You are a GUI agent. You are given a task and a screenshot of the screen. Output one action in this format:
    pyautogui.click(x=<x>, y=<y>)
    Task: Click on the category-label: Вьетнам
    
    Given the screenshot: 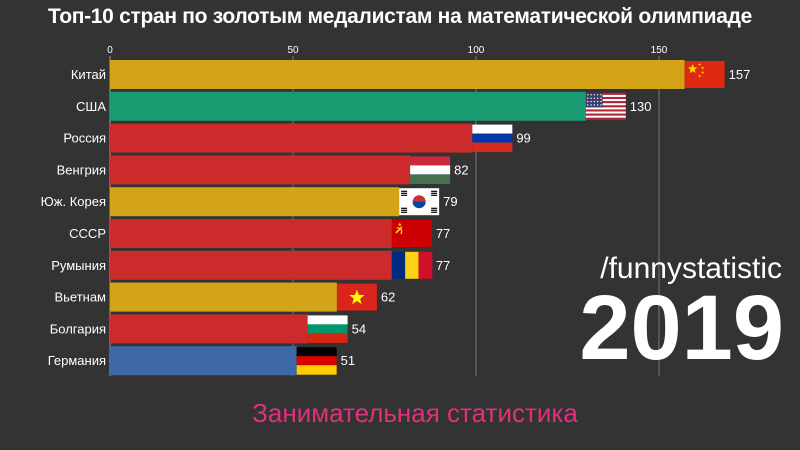 What is the action you would take?
    pyautogui.click(x=80, y=297)
    